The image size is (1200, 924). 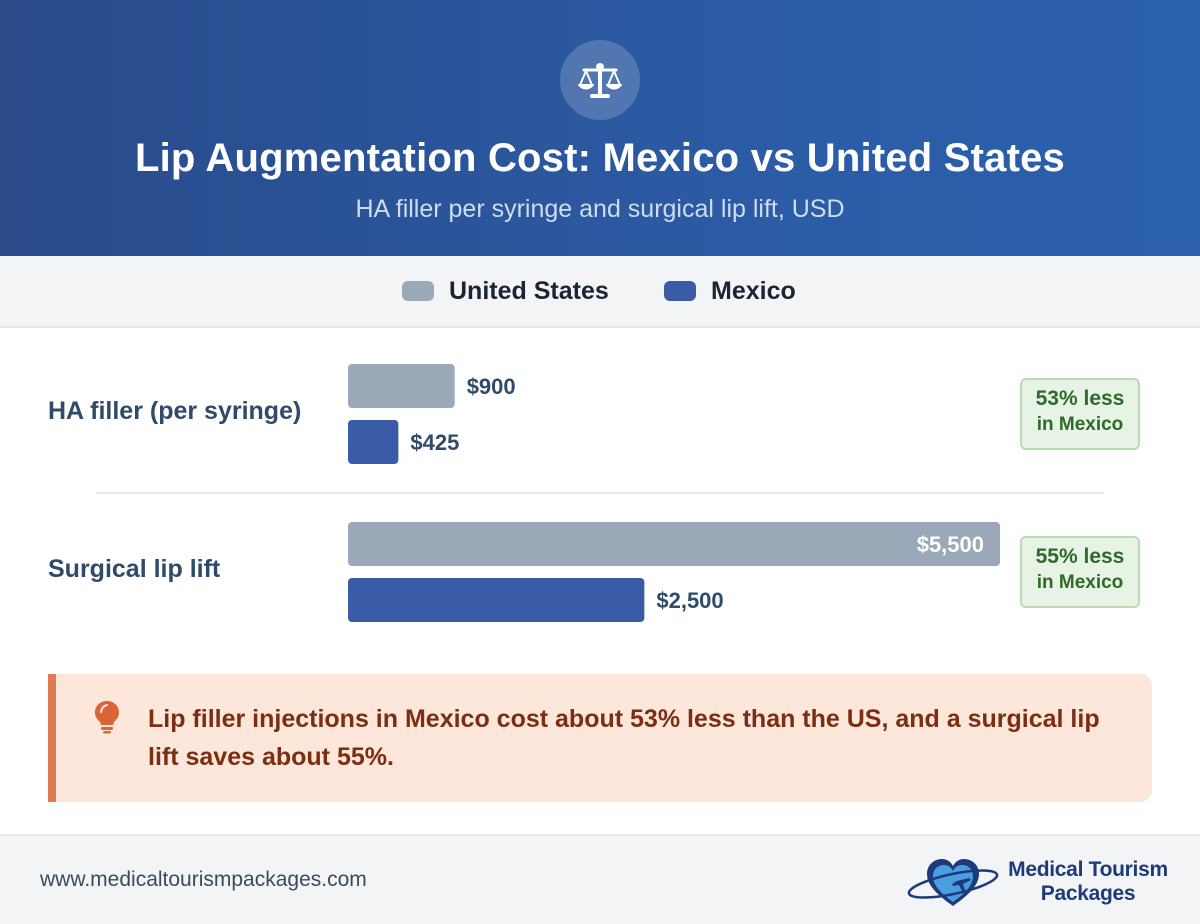 What do you see at coordinates (1080, 556) in the screenshot?
I see `savings-badge-percent: 55% less` at bounding box center [1080, 556].